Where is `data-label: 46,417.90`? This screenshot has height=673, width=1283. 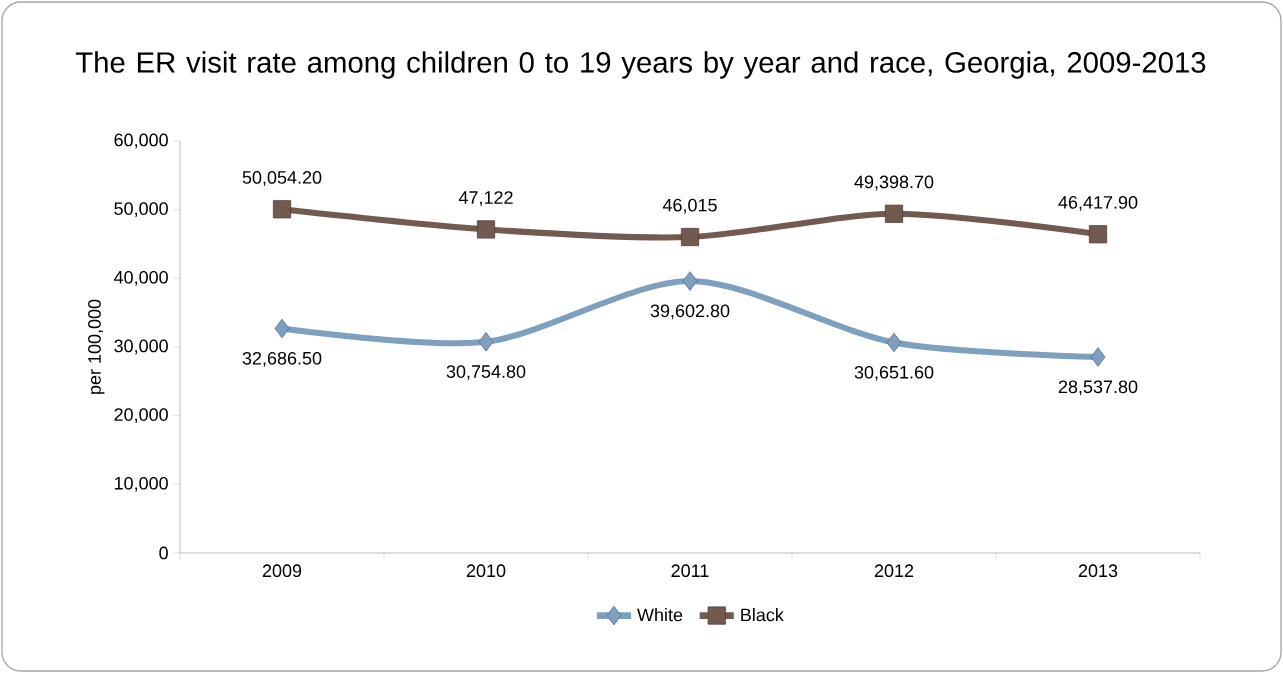 data-label: 46,417.90 is located at coordinates (1098, 203).